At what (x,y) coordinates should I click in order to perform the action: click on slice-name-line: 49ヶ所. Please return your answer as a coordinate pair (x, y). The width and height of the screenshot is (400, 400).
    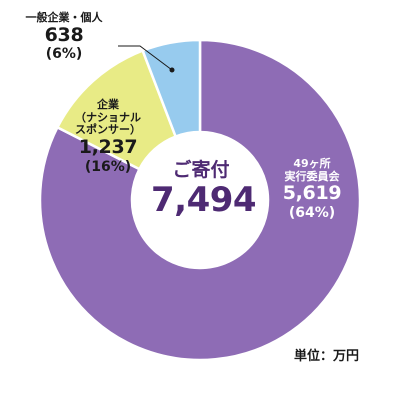
    Looking at the image, I should click on (312, 163).